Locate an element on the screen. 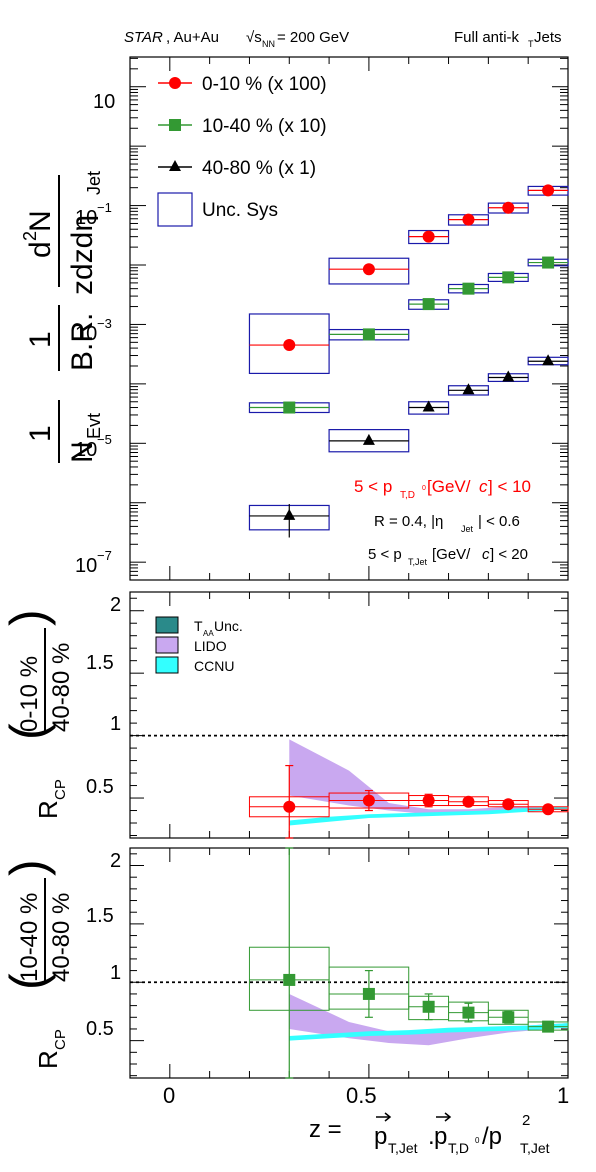  y-label-frac2-den: B.R. is located at coordinates (82, 342).